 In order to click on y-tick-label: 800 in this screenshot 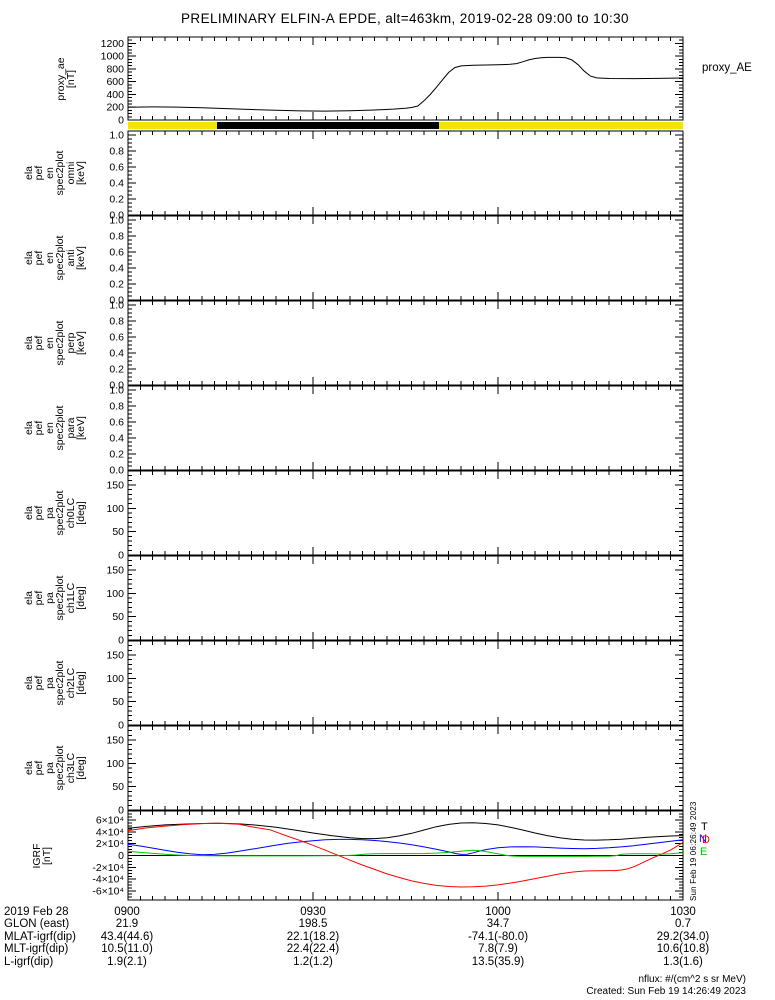, I will do `click(115, 69)`.